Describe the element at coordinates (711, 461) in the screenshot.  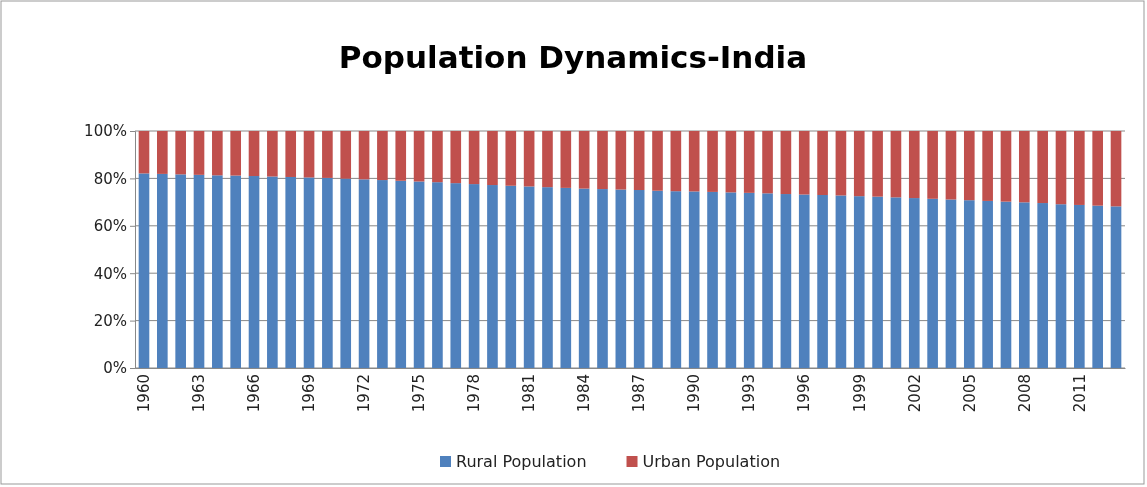
I see `legend-label: Urban Population` at that location.